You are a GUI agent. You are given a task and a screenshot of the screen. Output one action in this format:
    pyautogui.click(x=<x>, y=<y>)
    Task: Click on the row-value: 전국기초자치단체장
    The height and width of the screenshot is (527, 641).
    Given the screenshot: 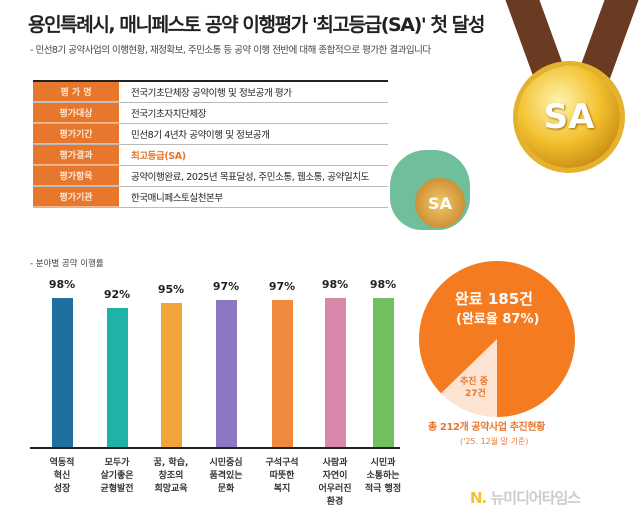 What is the action you would take?
    pyautogui.click(x=169, y=114)
    